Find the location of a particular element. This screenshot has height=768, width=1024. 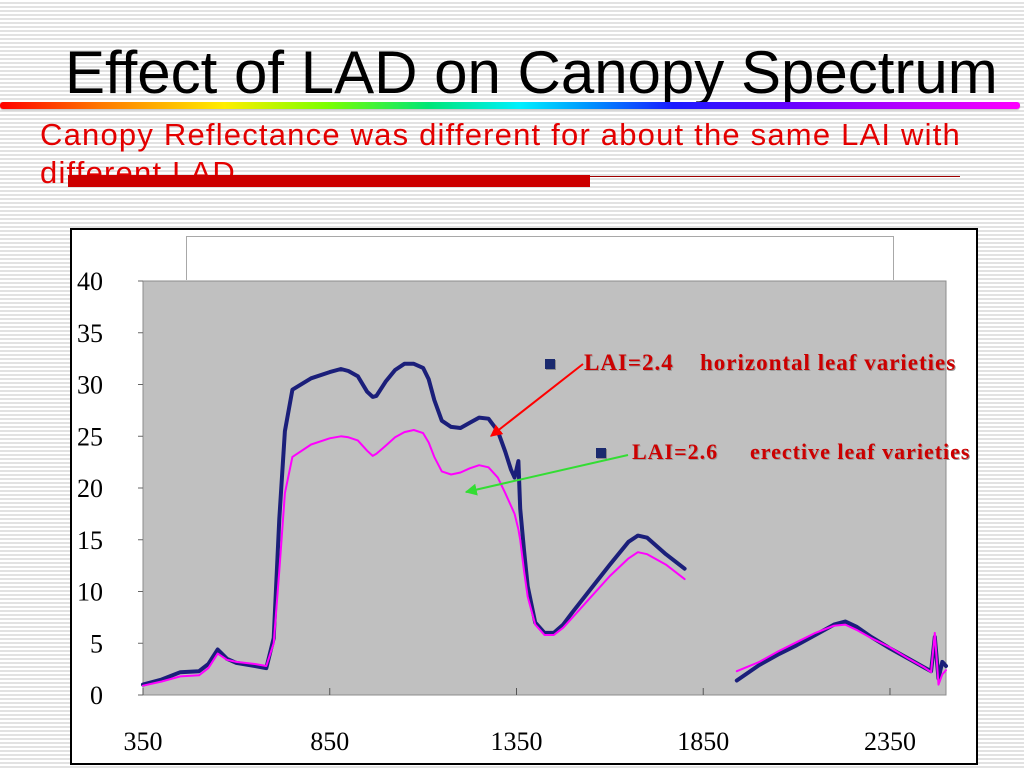

legend-marker-erective is located at coordinates (601, 453).